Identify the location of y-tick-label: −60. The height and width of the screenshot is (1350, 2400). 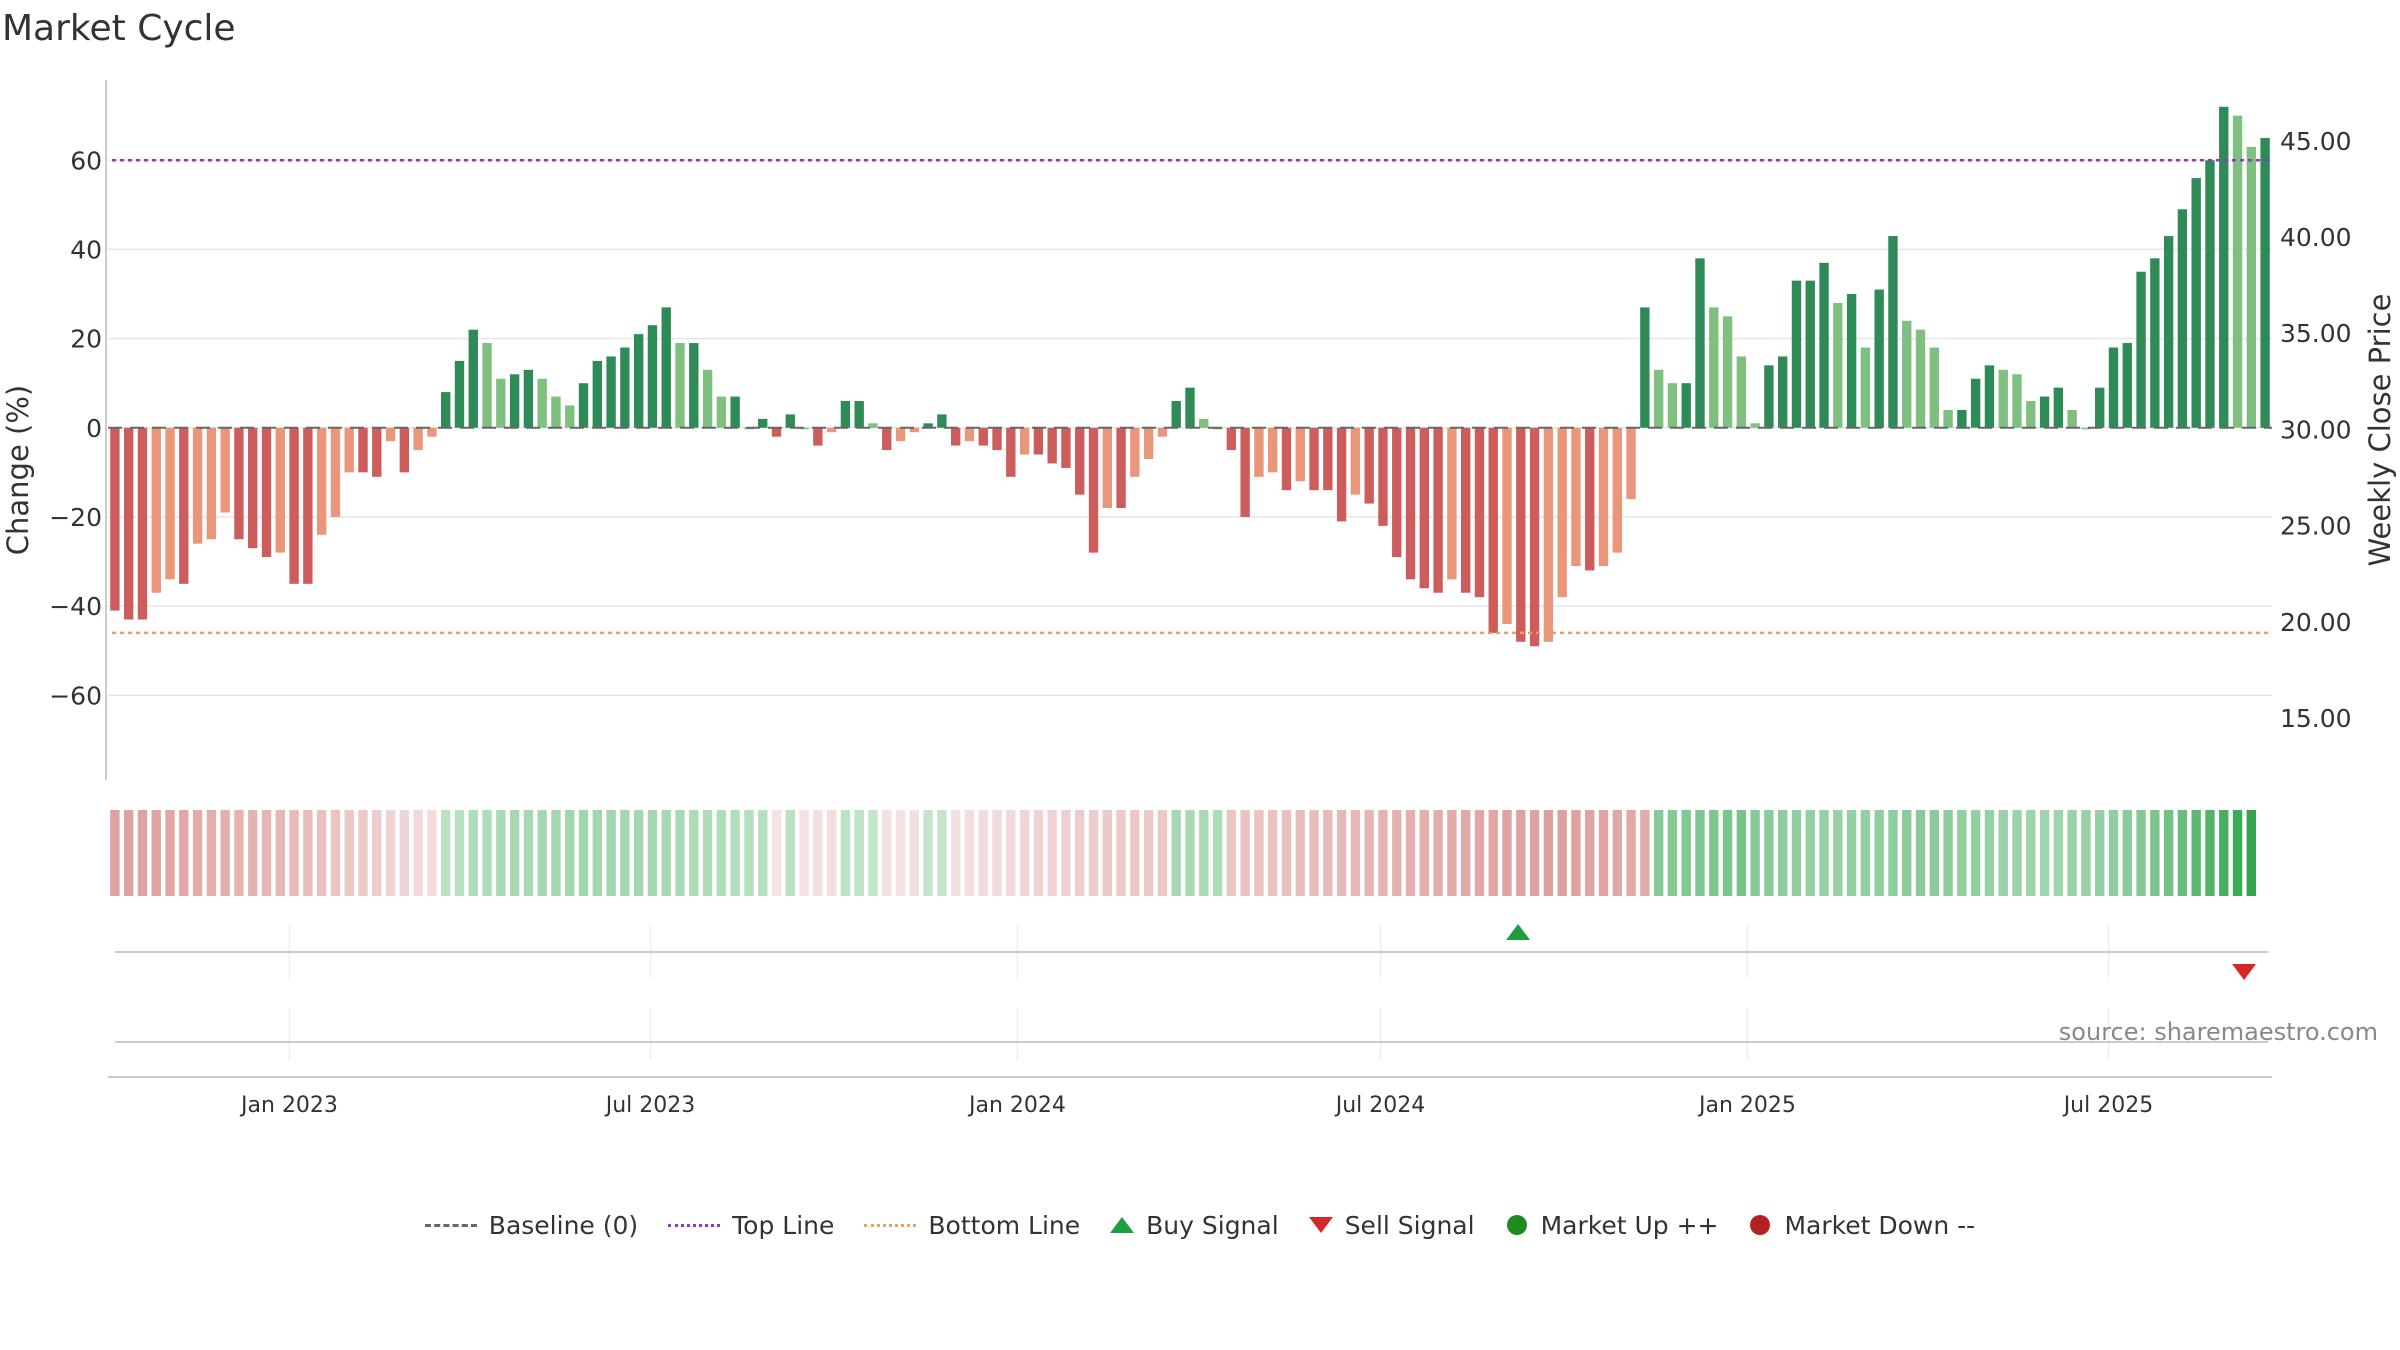
(75, 695).